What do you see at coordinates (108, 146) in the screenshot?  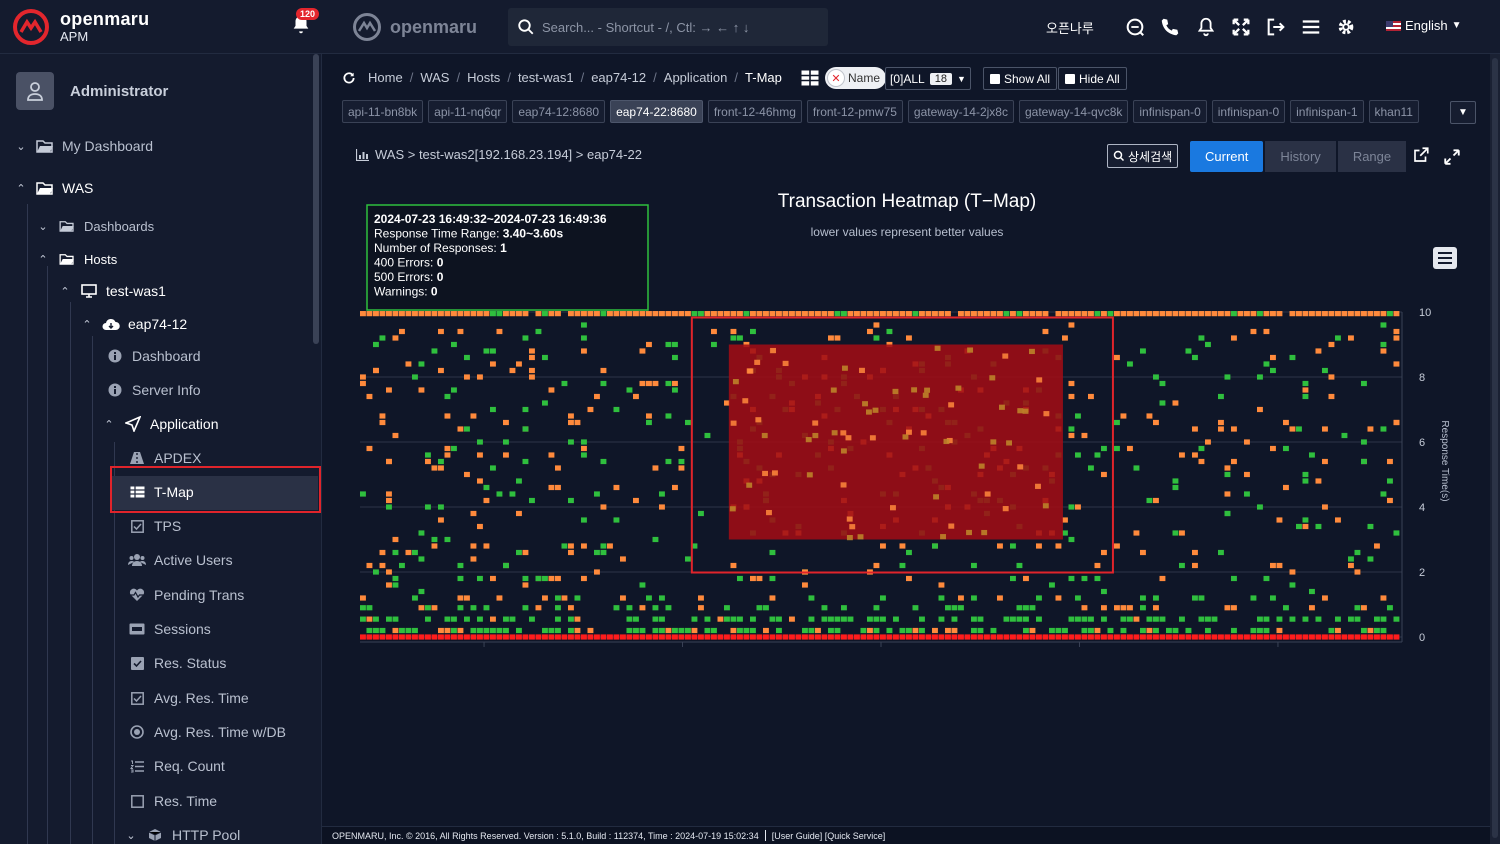 I see `sidebar-item-label: My Dashboard` at bounding box center [108, 146].